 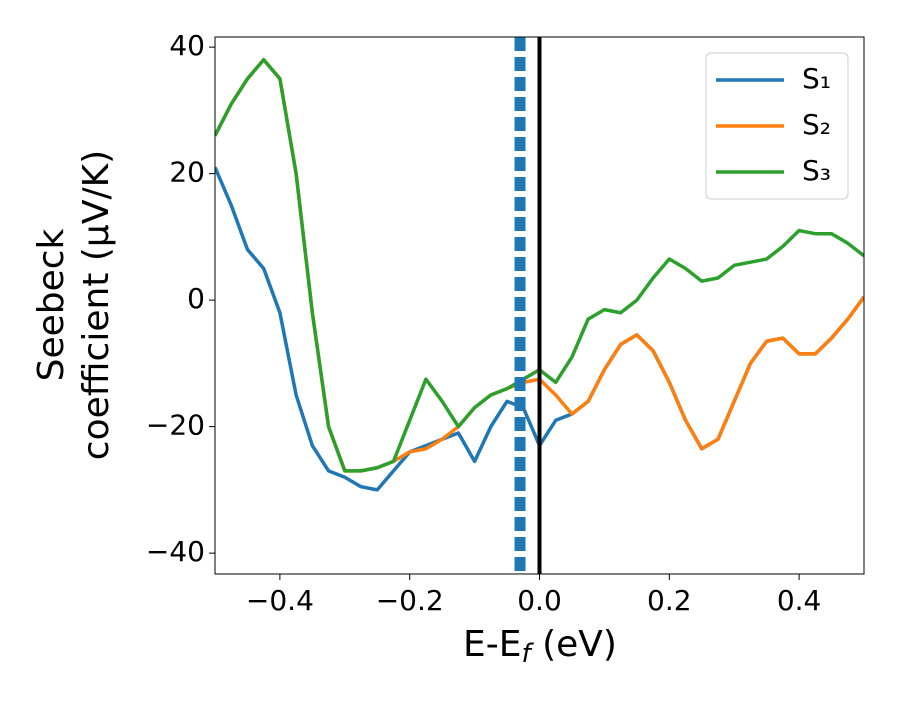 What do you see at coordinates (175, 425) in the screenshot?
I see `y-tick-label: −20` at bounding box center [175, 425].